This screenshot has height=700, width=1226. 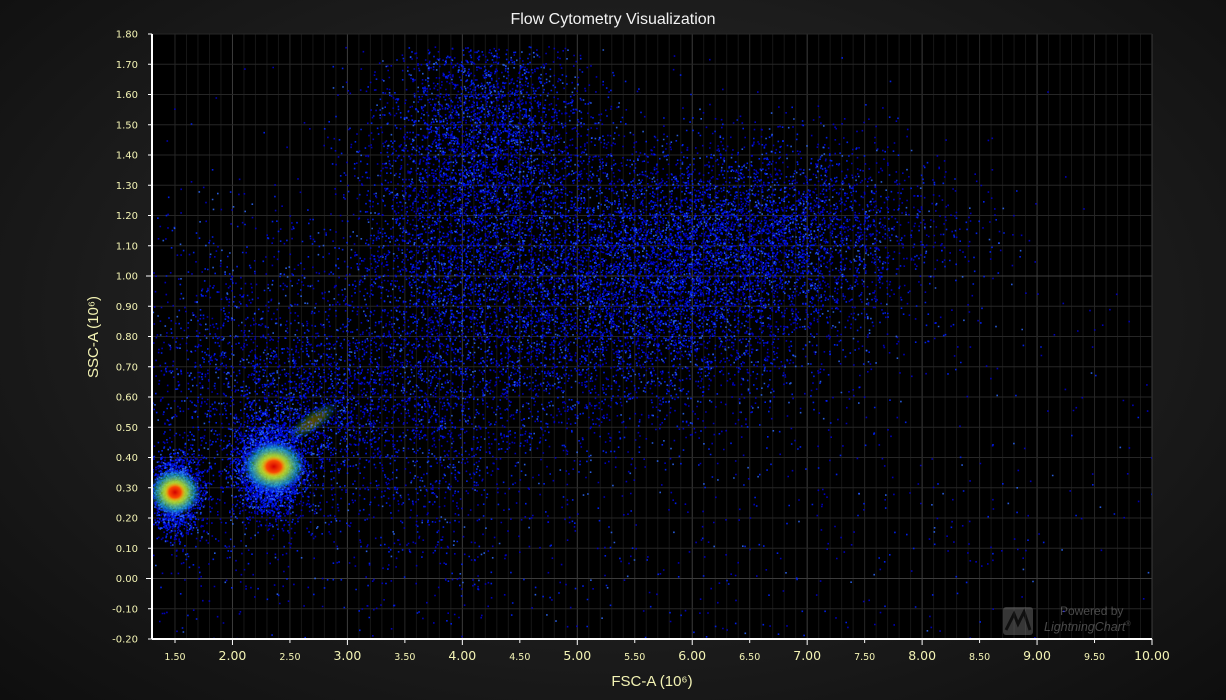 I want to click on x-tick-label-17: 10.00, so click(x=1152, y=655).